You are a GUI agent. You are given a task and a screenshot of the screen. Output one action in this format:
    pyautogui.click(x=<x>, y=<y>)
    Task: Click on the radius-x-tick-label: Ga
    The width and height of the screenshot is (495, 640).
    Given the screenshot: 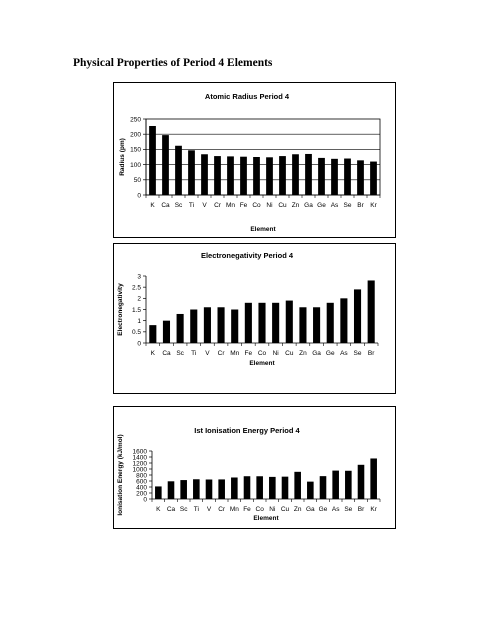 What is the action you would take?
    pyautogui.click(x=308, y=205)
    